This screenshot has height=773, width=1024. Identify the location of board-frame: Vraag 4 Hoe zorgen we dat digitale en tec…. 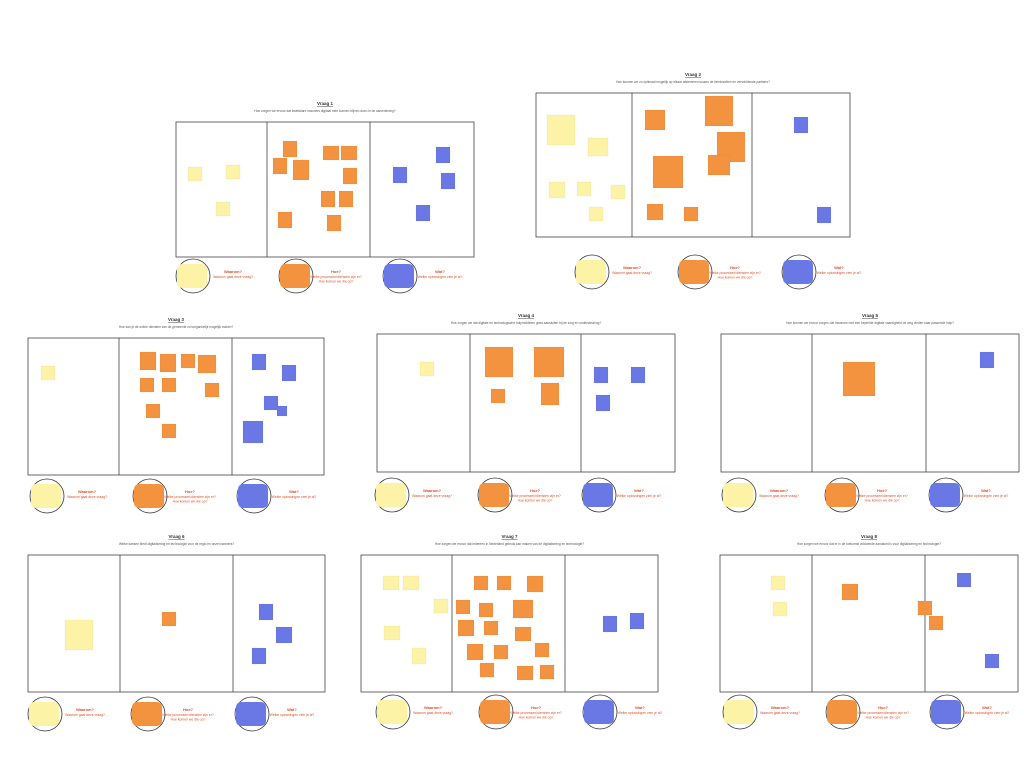
(525, 413).